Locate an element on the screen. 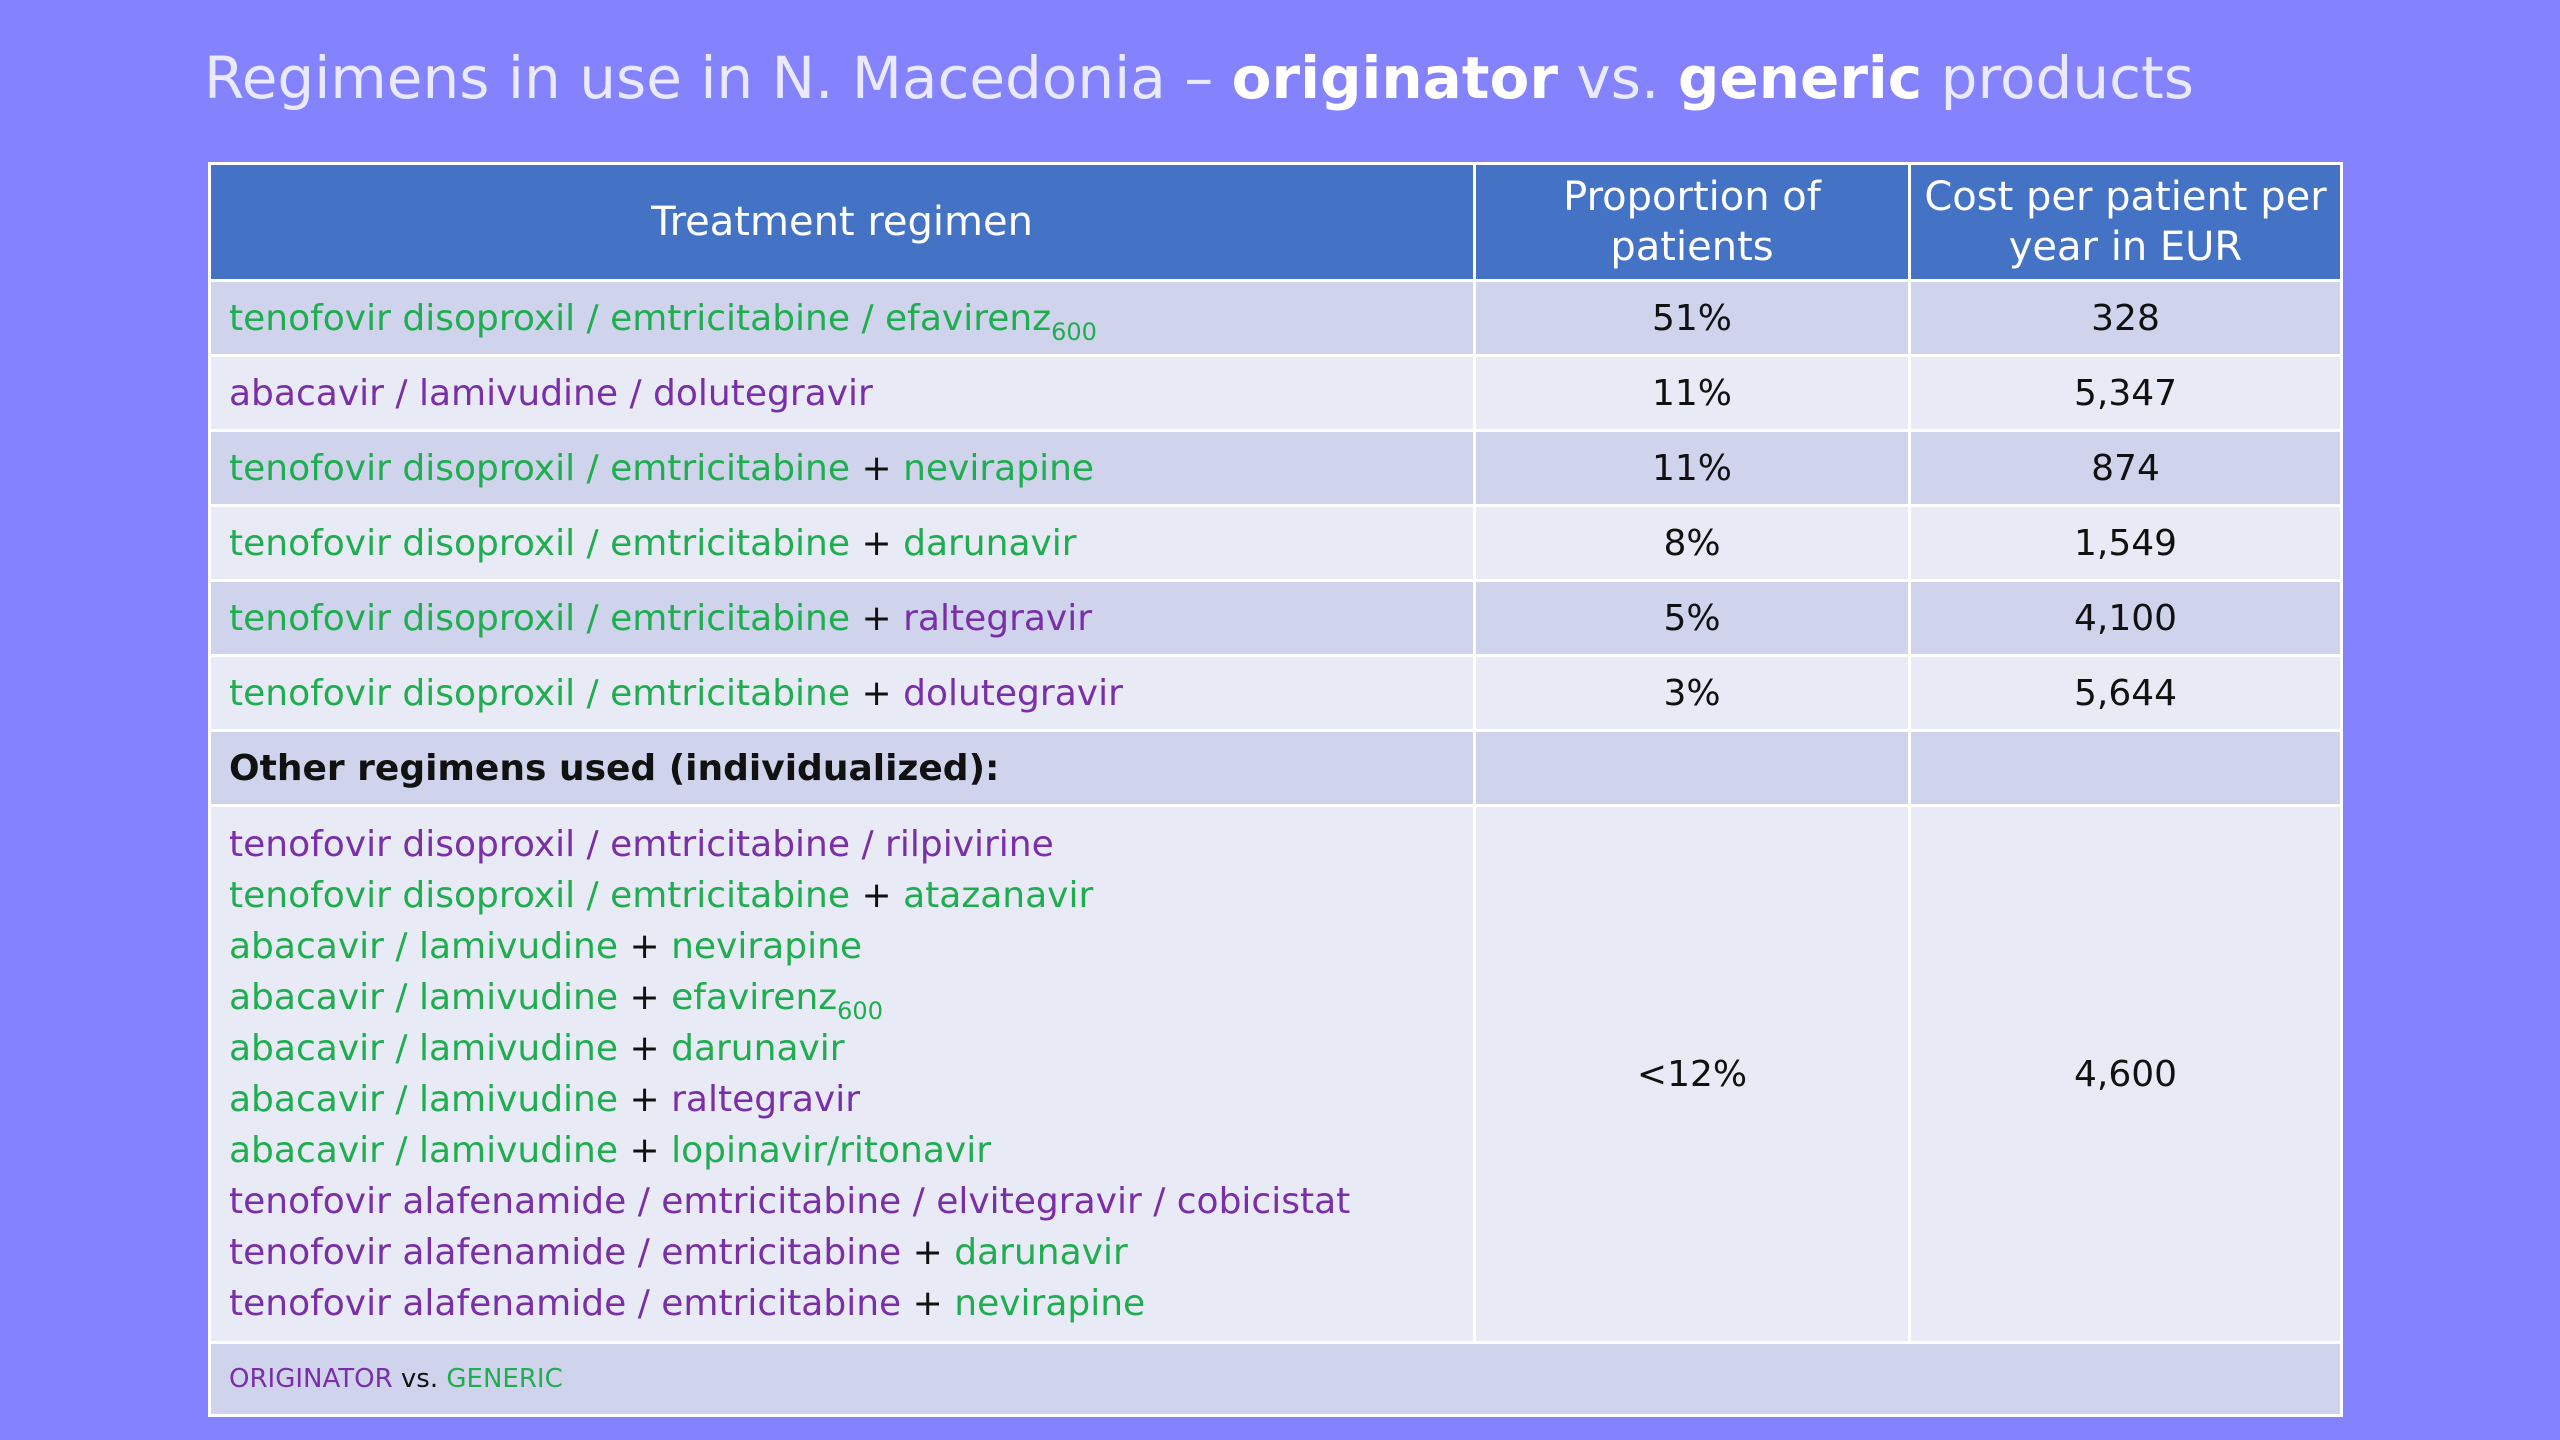  regimen-generic: efavirenz is located at coordinates (754, 997).